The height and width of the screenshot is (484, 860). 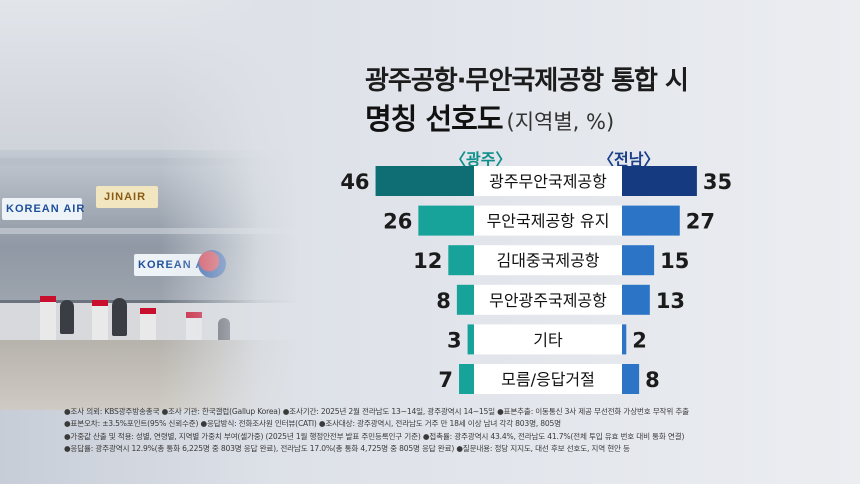 What do you see at coordinates (397, 222) in the screenshot?
I see `value-label-gwangju: 26` at bounding box center [397, 222].